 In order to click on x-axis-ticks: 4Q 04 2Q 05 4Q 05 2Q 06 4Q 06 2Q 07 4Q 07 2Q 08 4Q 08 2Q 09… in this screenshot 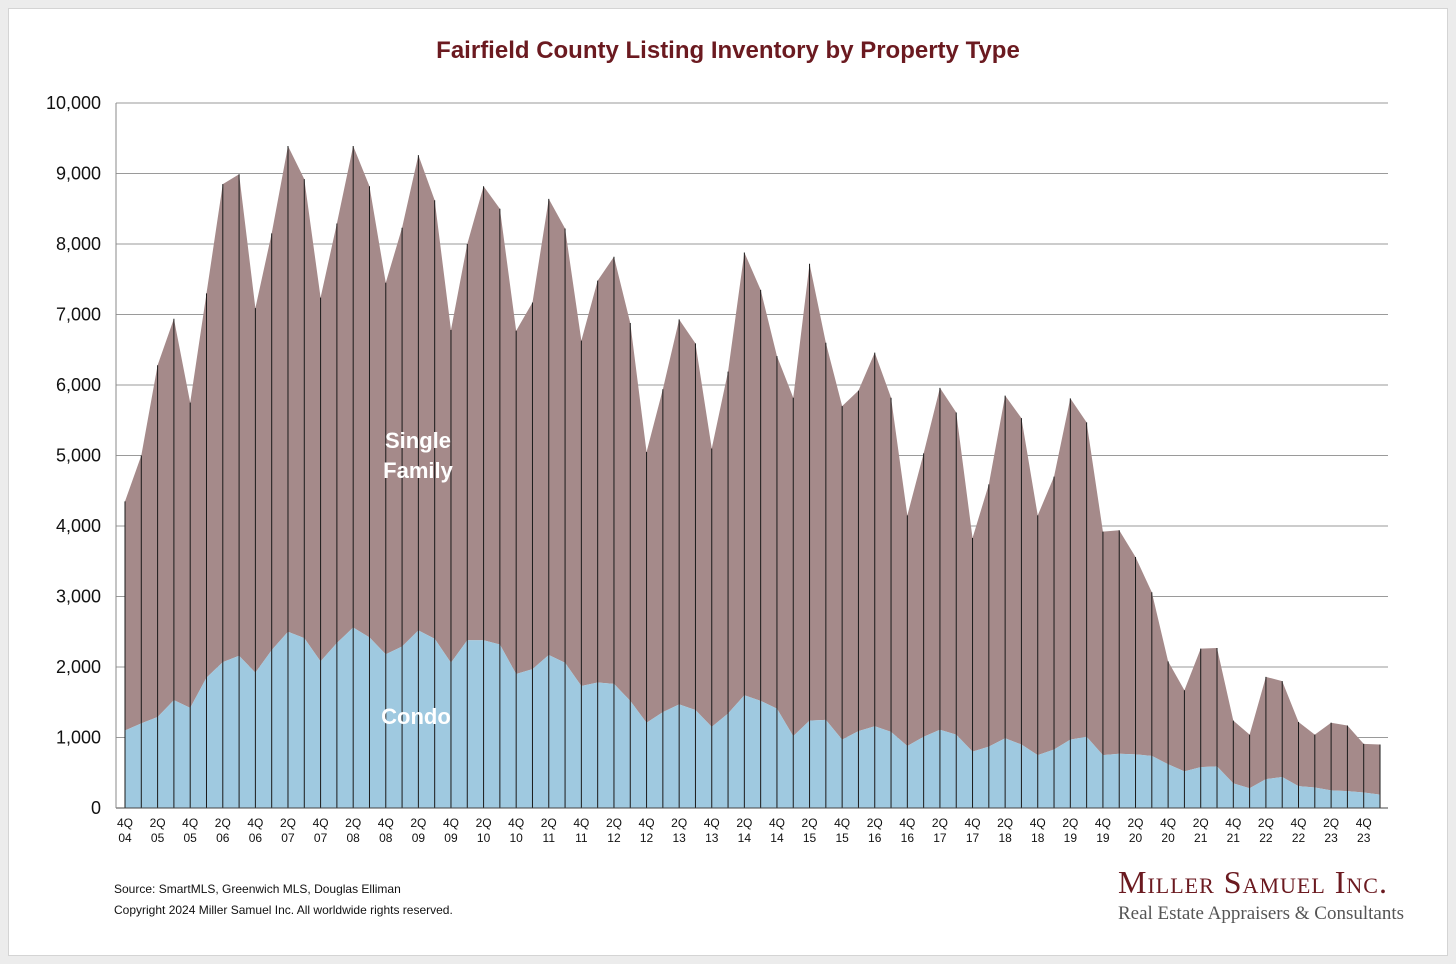, I will do `click(744, 830)`.